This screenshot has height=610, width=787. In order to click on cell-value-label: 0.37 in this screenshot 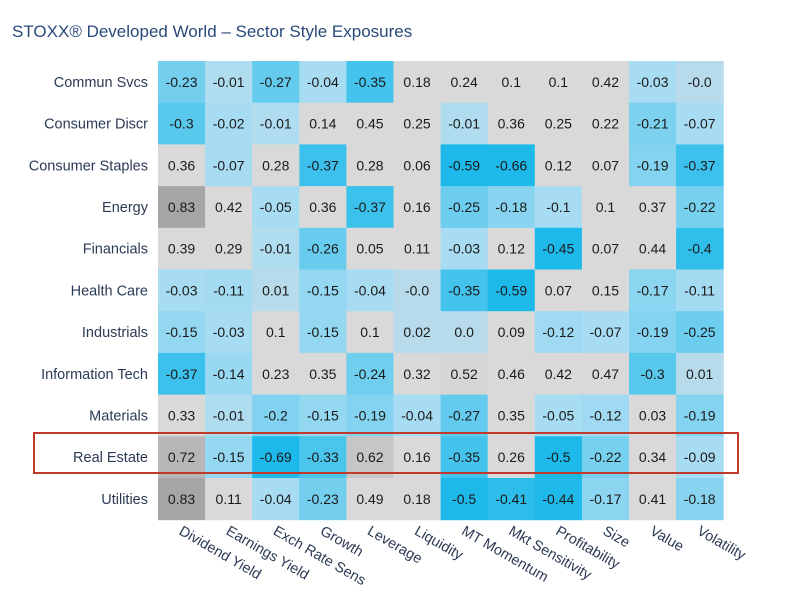, I will do `click(652, 207)`.